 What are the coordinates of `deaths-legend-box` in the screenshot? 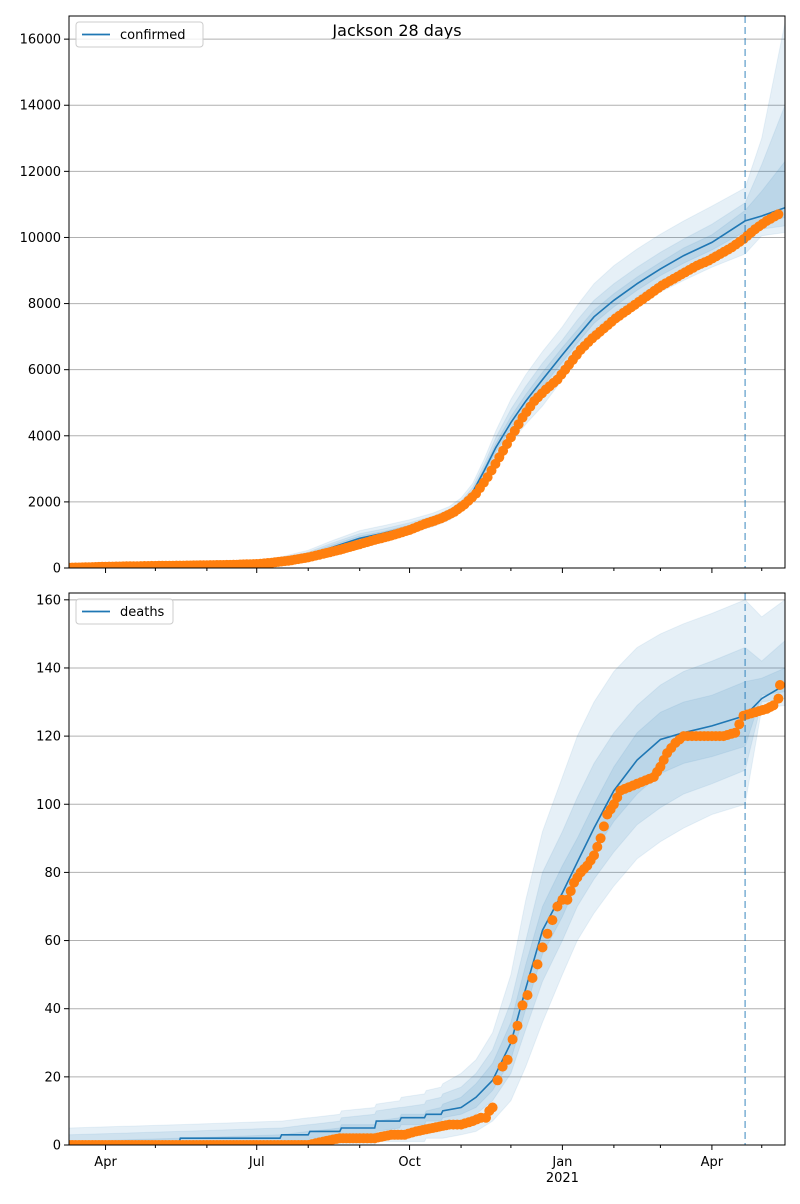 It's located at (124, 611).